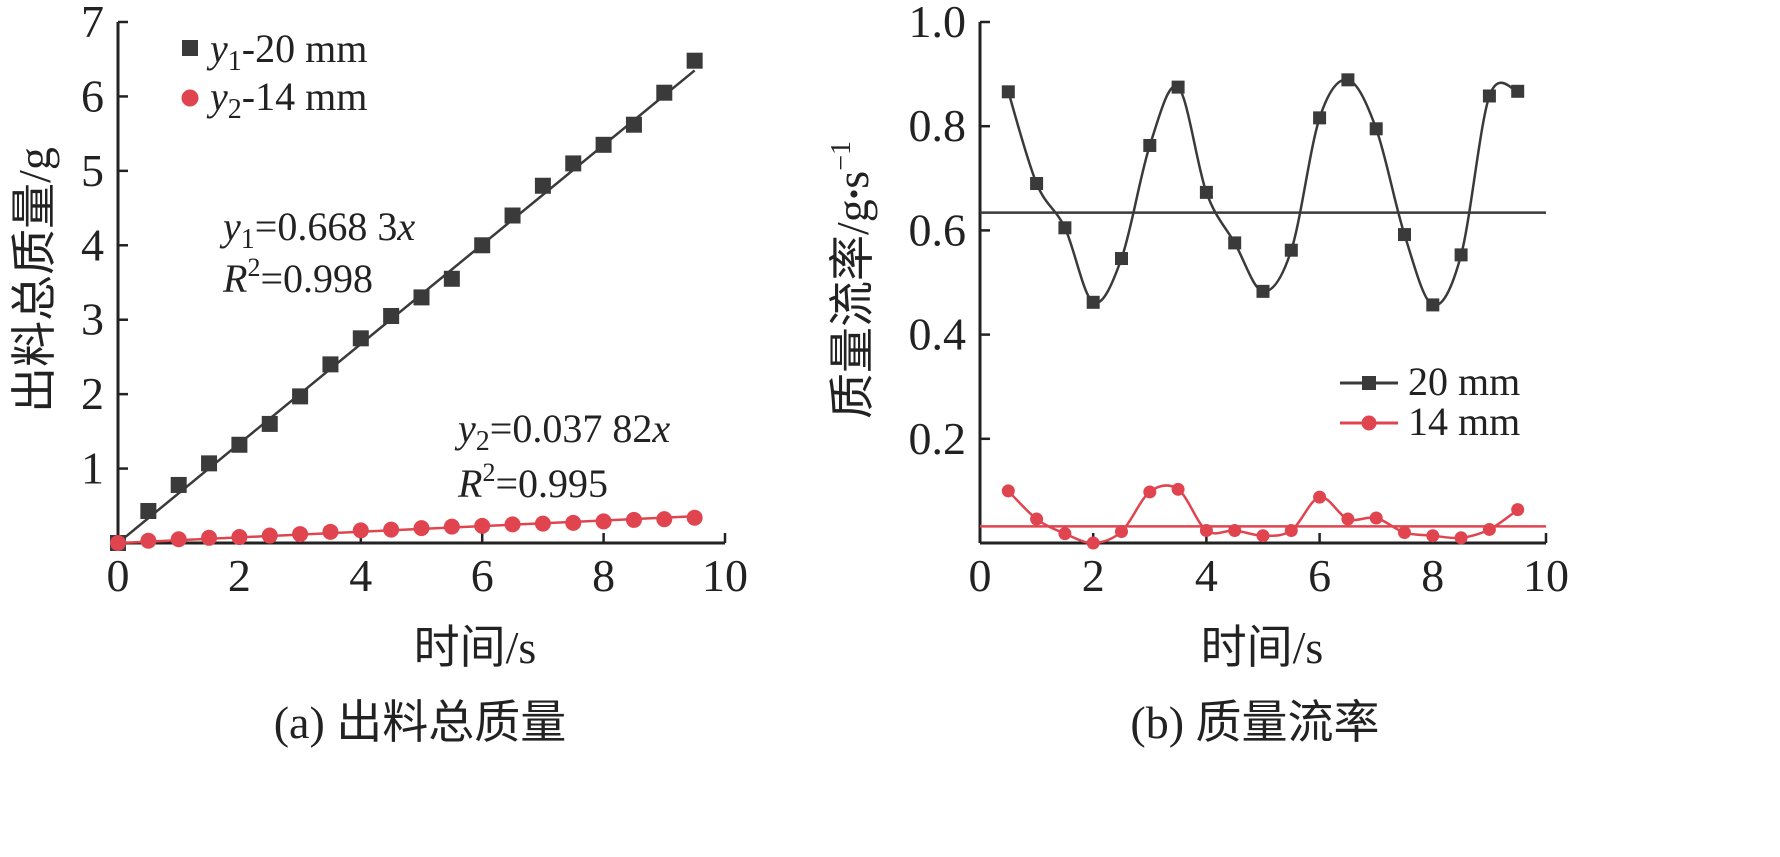  I want to click on fit-equation-y2: y2=0.037 82x, so click(562, 431).